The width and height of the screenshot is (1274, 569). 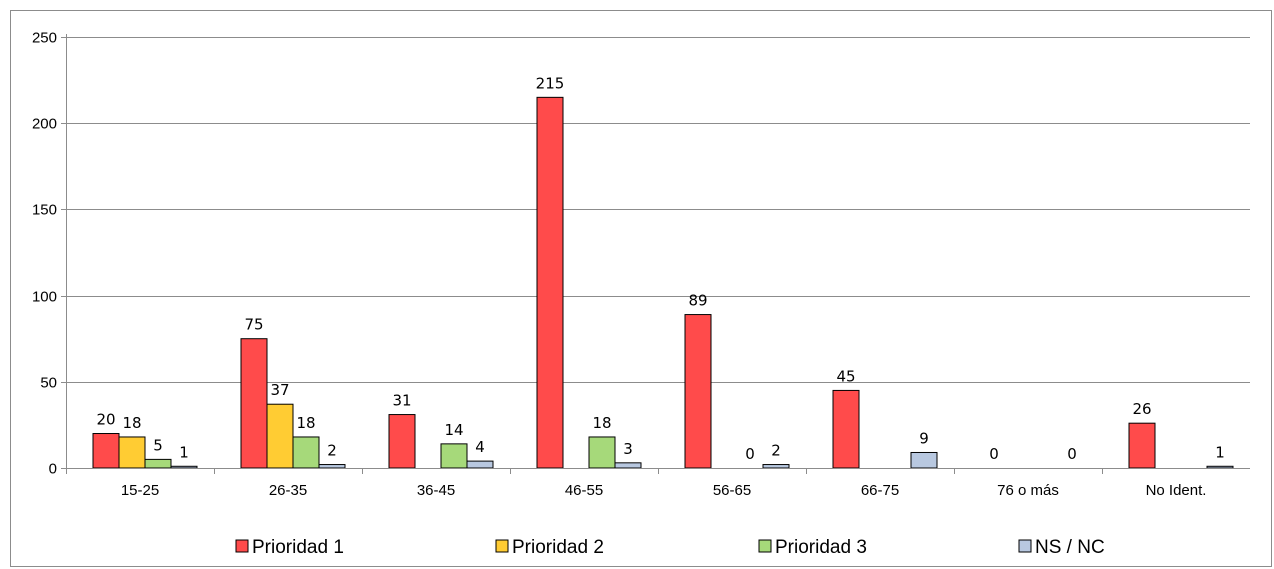 I want to click on y-tick-label: 100, so click(x=44, y=297).